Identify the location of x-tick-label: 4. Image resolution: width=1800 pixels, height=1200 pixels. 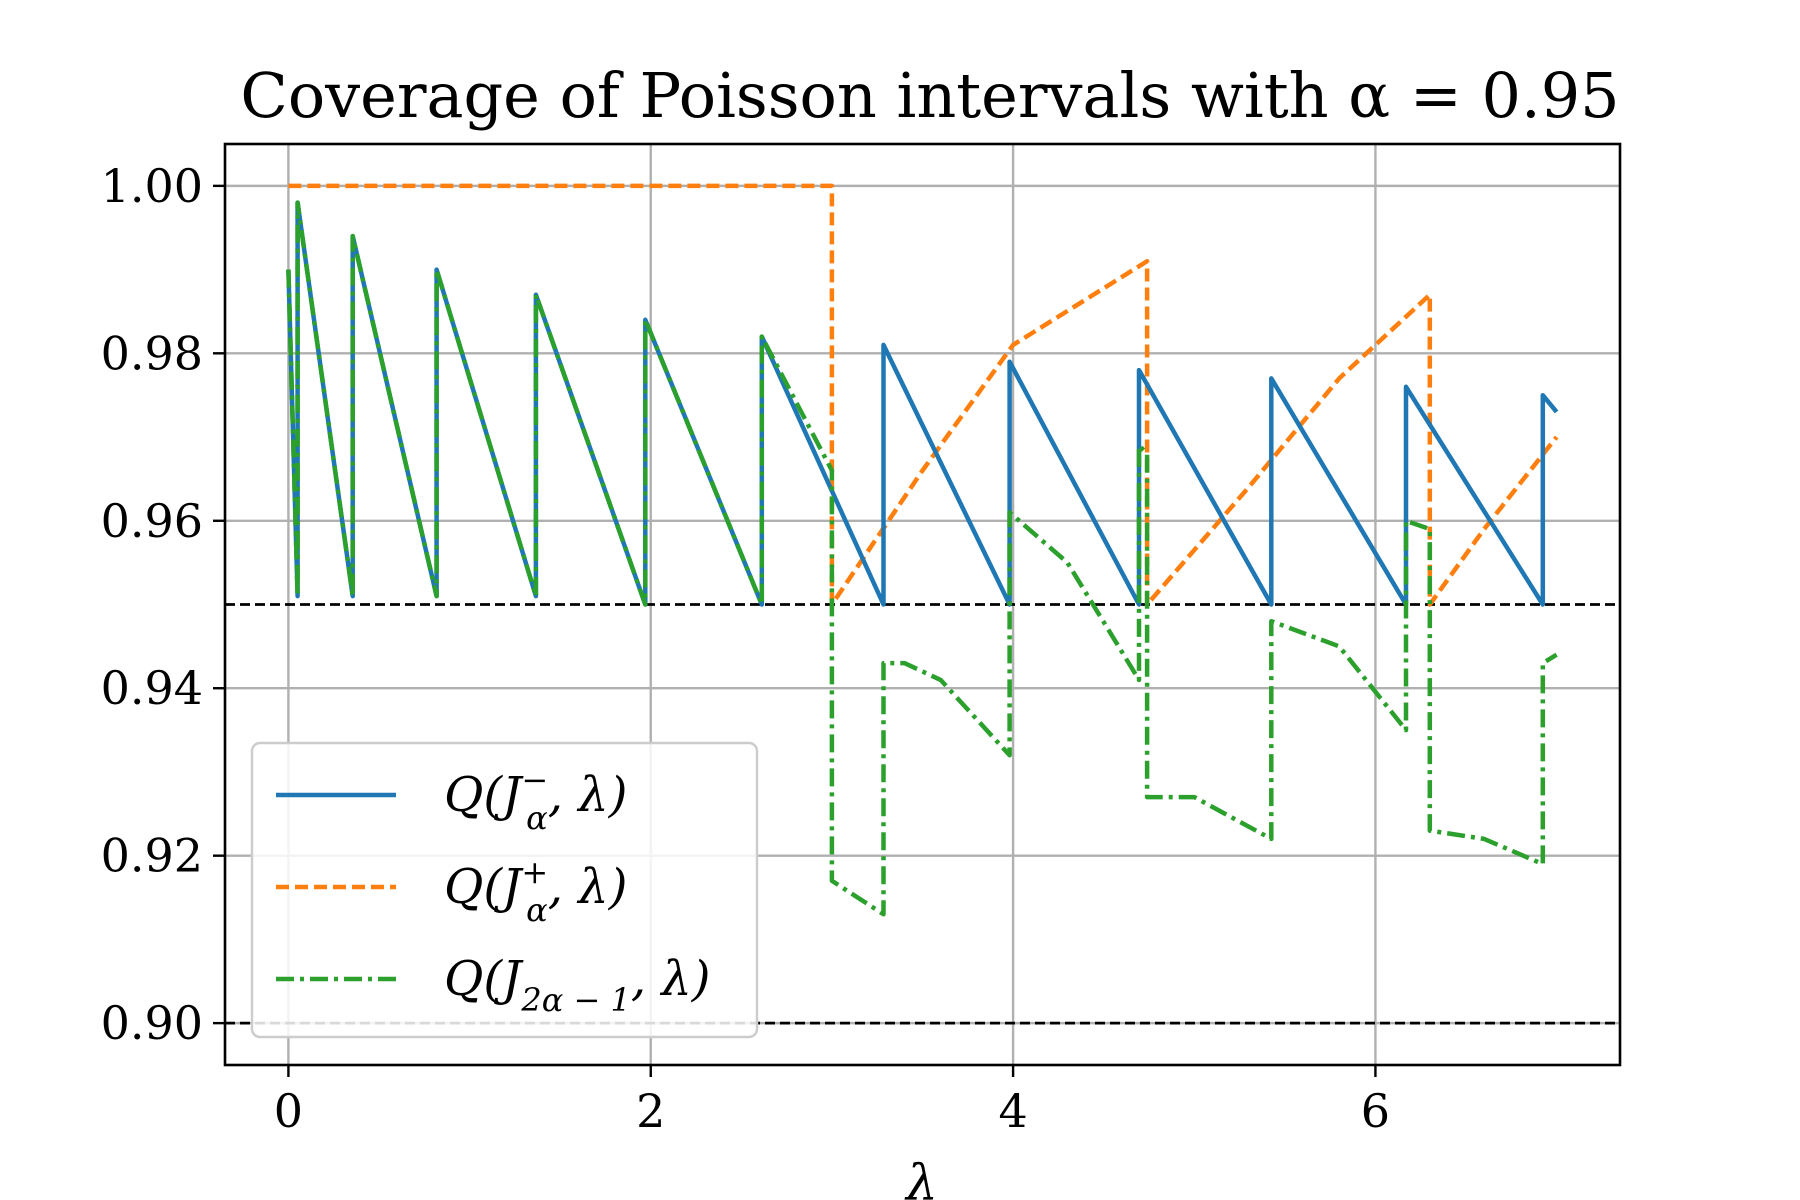
(1012, 1111).